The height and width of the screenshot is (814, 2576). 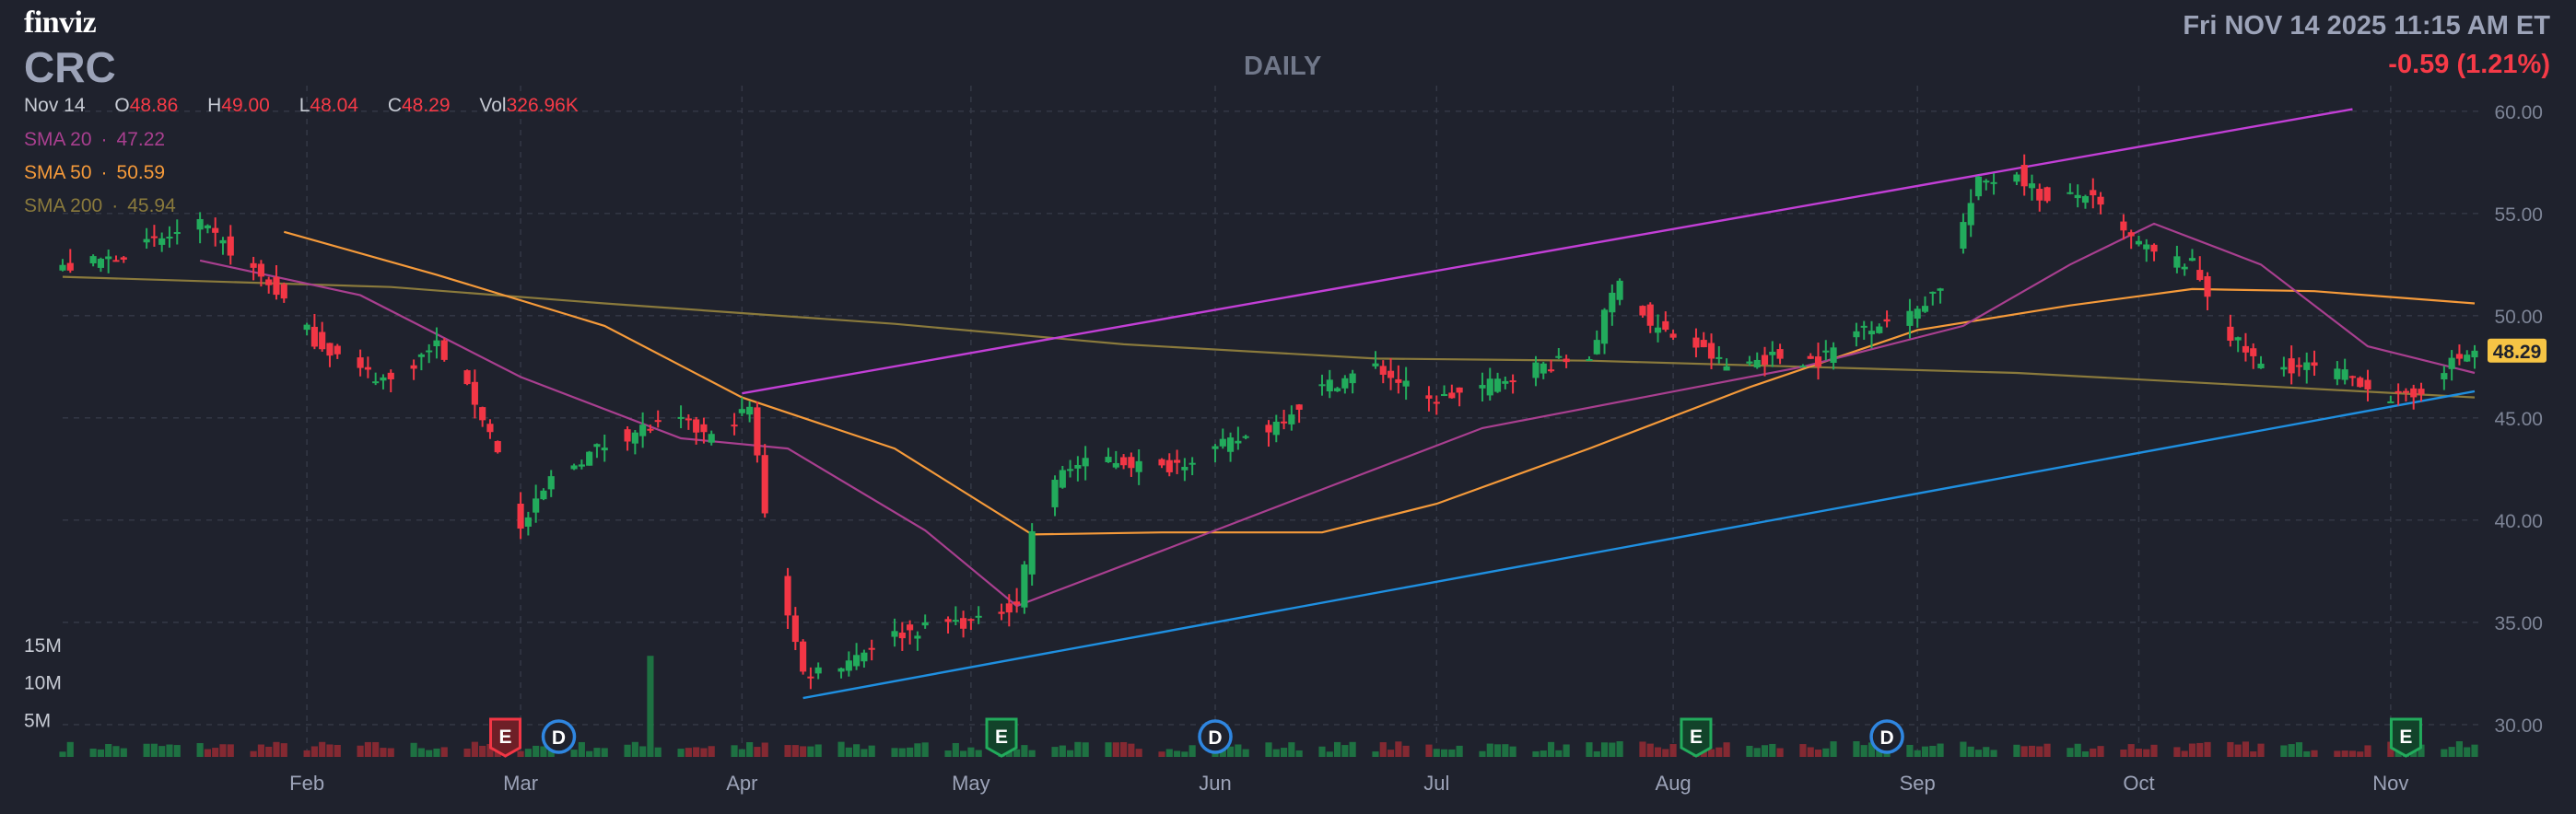 I want to click on dividend-marker, so click(x=1215, y=736).